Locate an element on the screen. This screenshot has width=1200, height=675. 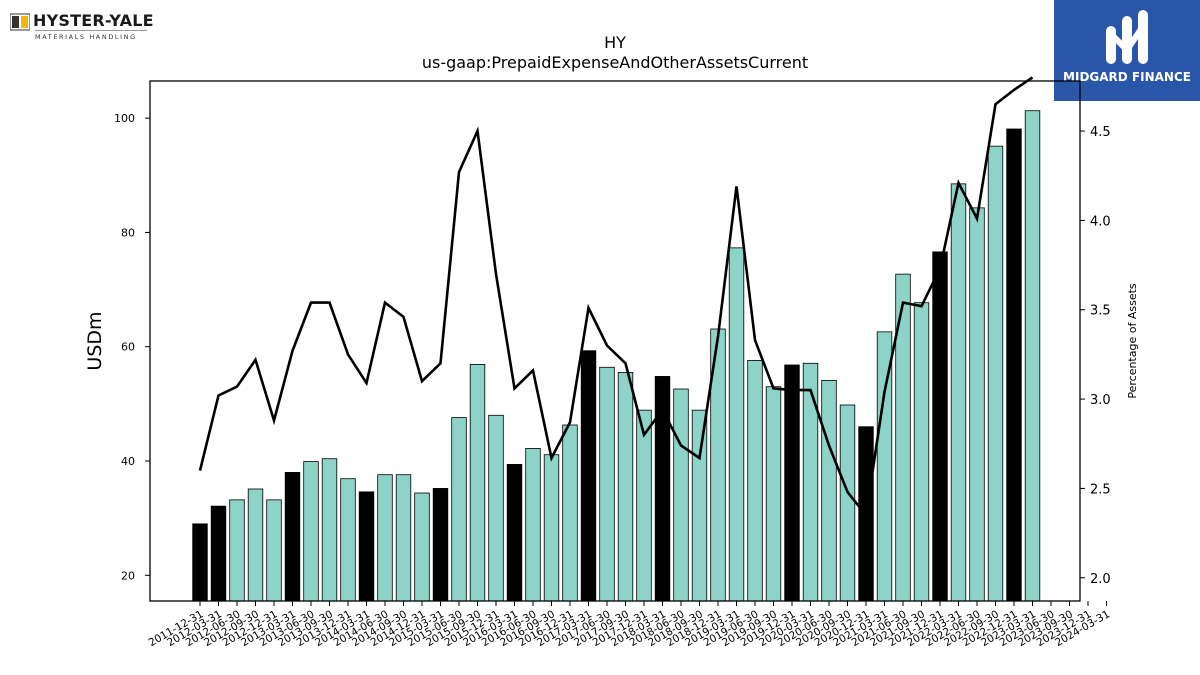
y2-tick-label: 4.5 is located at coordinates (1100, 132).